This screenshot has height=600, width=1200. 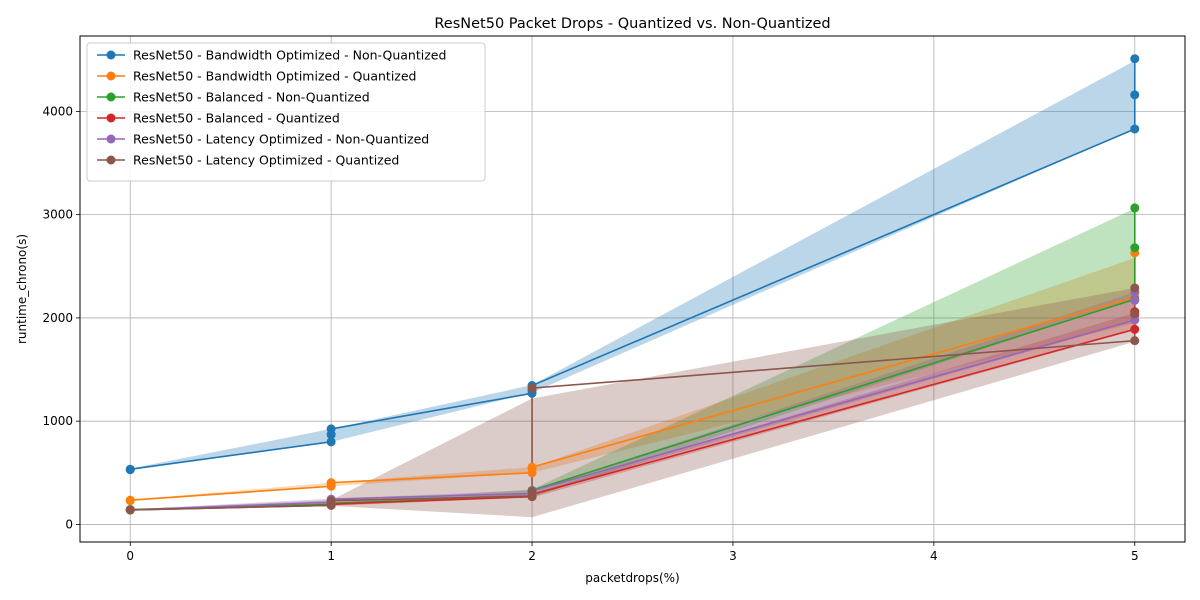 I want to click on x-tick-label: 3, so click(x=733, y=556).